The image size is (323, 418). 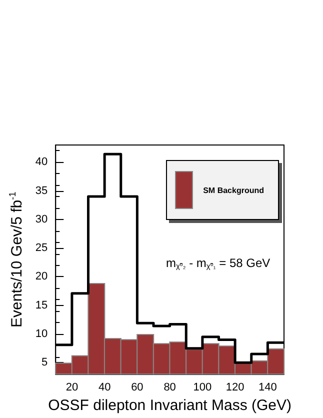 I want to click on x-axis-title: OSSF dilepton Invariant Mass (GeV), so click(x=170, y=405).